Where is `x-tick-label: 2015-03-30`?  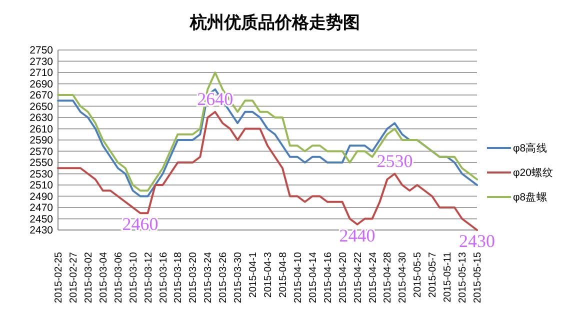 x-tick-label: 2015-03-30 is located at coordinates (238, 278).